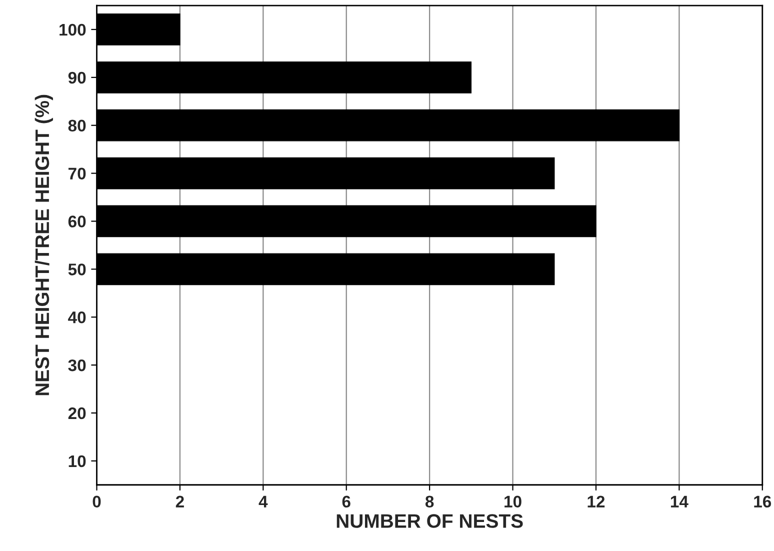 Image resolution: width=774 pixels, height=551 pixels. I want to click on x-tick-label: 0, so click(96, 502).